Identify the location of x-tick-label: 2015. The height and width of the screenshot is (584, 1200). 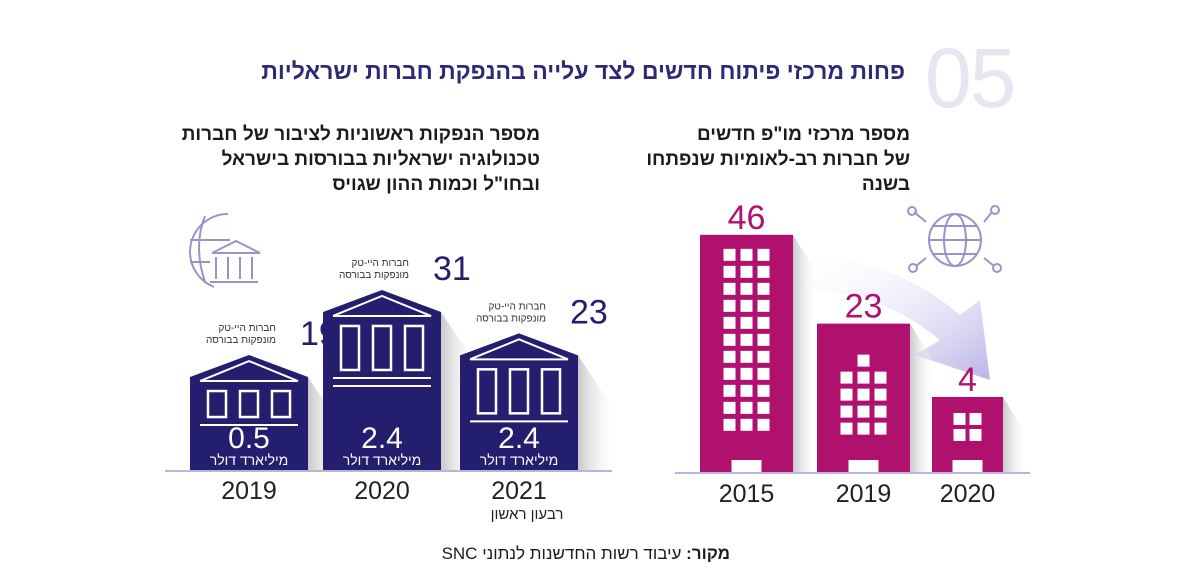
(747, 494).